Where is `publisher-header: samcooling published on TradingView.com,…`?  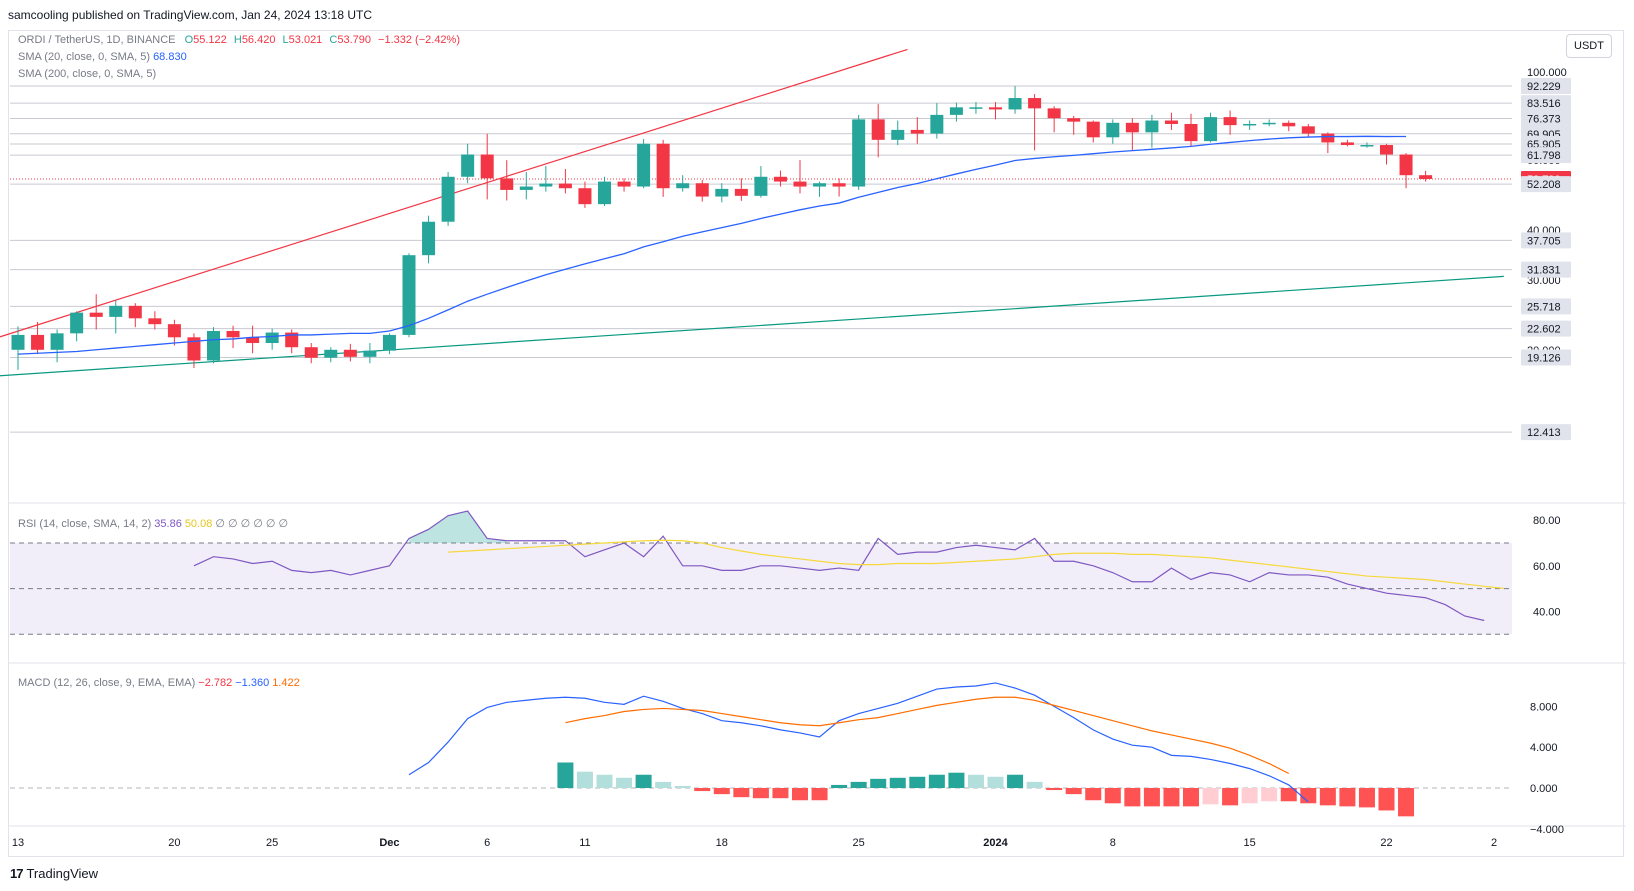 publisher-header: samcooling published on TradingView.com,… is located at coordinates (190, 15).